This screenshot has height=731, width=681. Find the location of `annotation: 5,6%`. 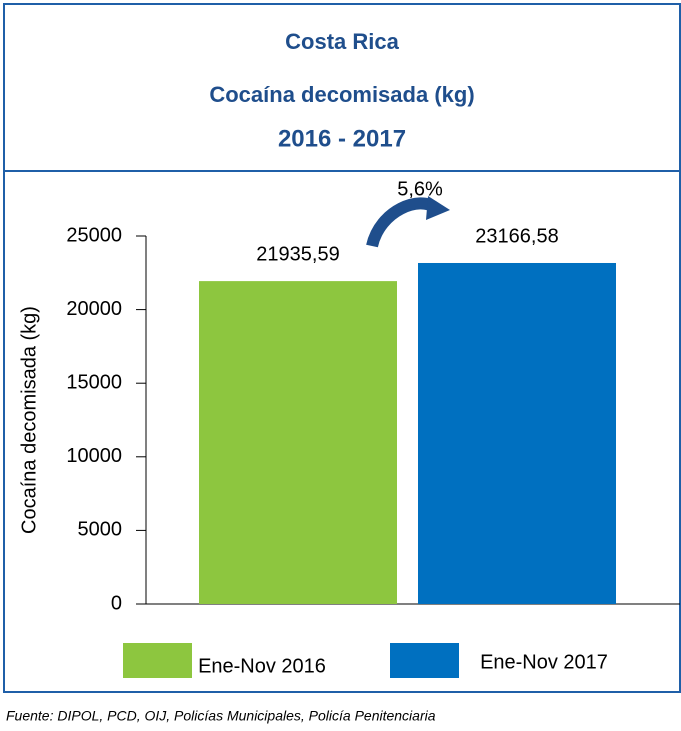

annotation: 5,6% is located at coordinates (420, 189).